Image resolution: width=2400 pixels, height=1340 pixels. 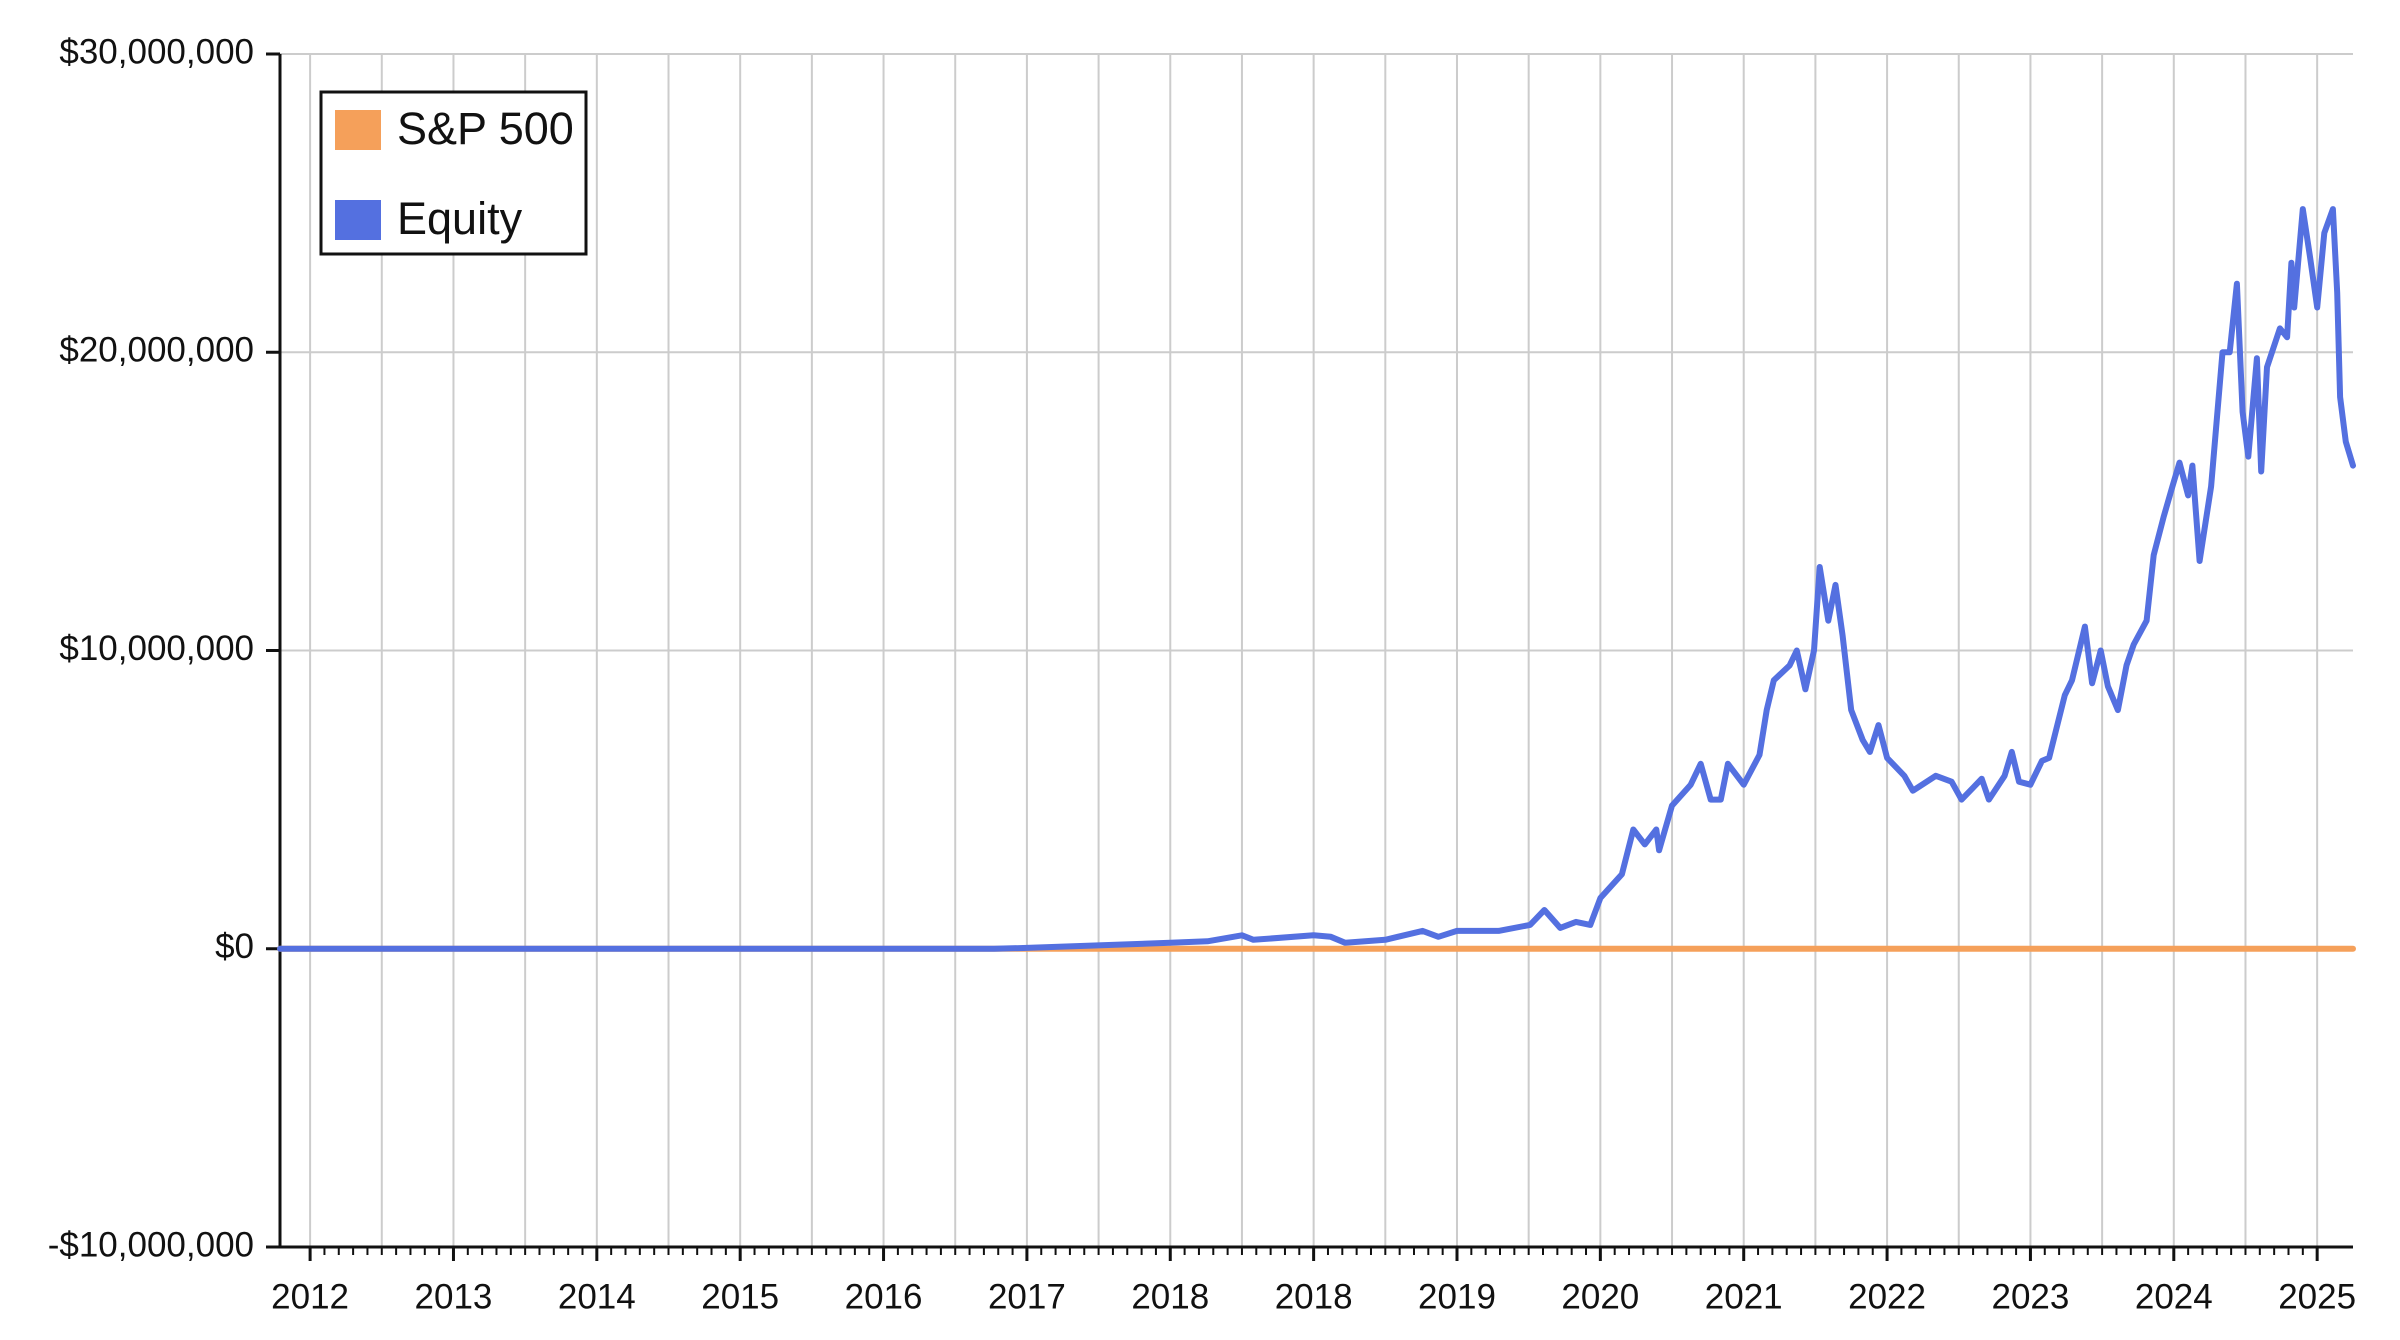 I want to click on x-tick-label: 2019, so click(x=1457, y=1296).